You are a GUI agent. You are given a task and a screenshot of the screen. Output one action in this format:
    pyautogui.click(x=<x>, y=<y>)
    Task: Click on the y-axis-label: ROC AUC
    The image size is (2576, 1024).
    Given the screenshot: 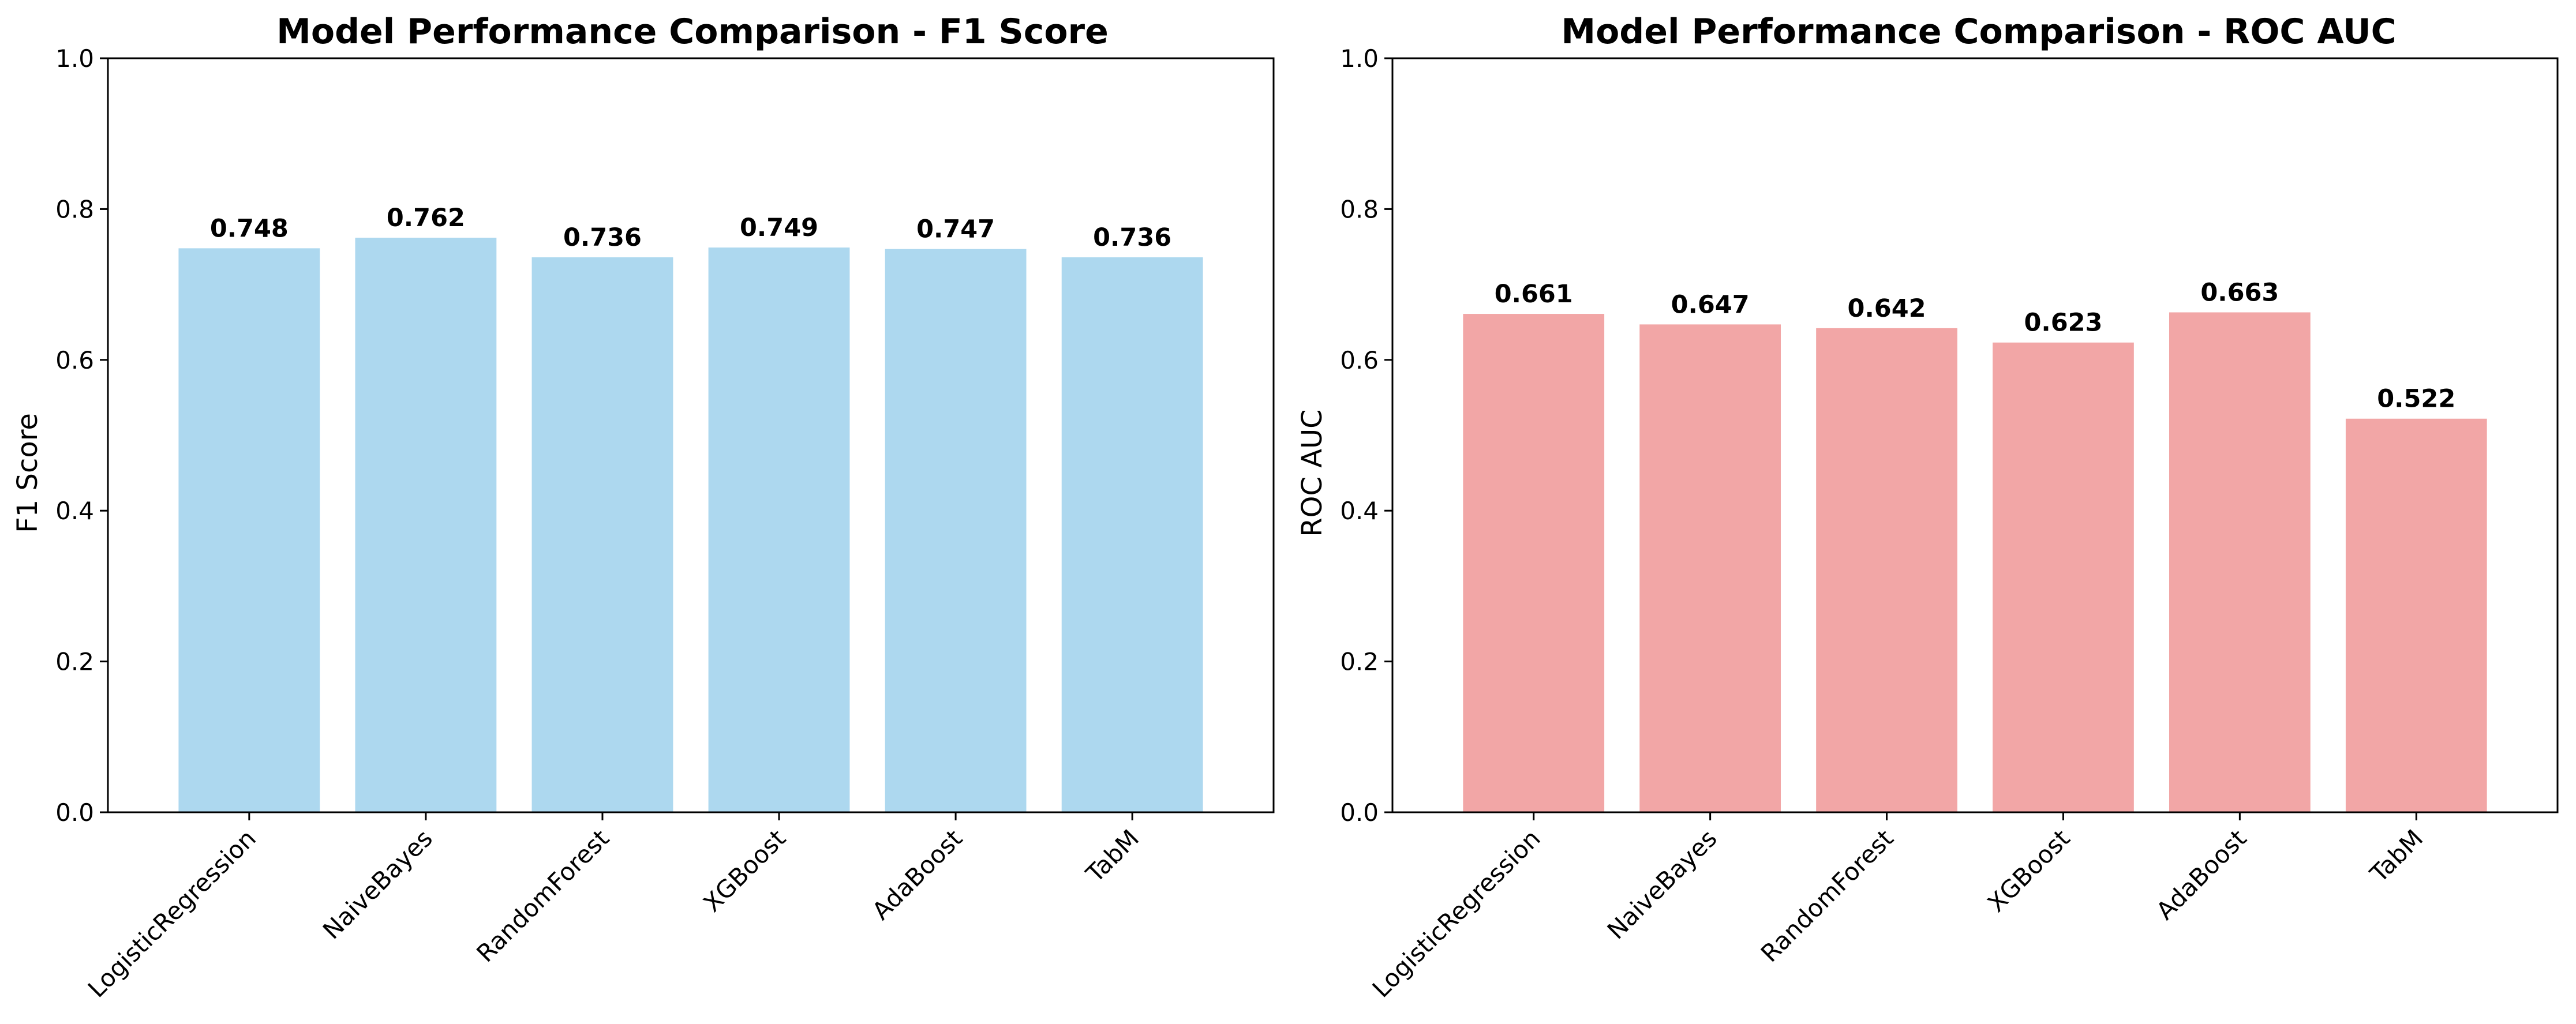 What is the action you would take?
    pyautogui.click(x=1312, y=473)
    